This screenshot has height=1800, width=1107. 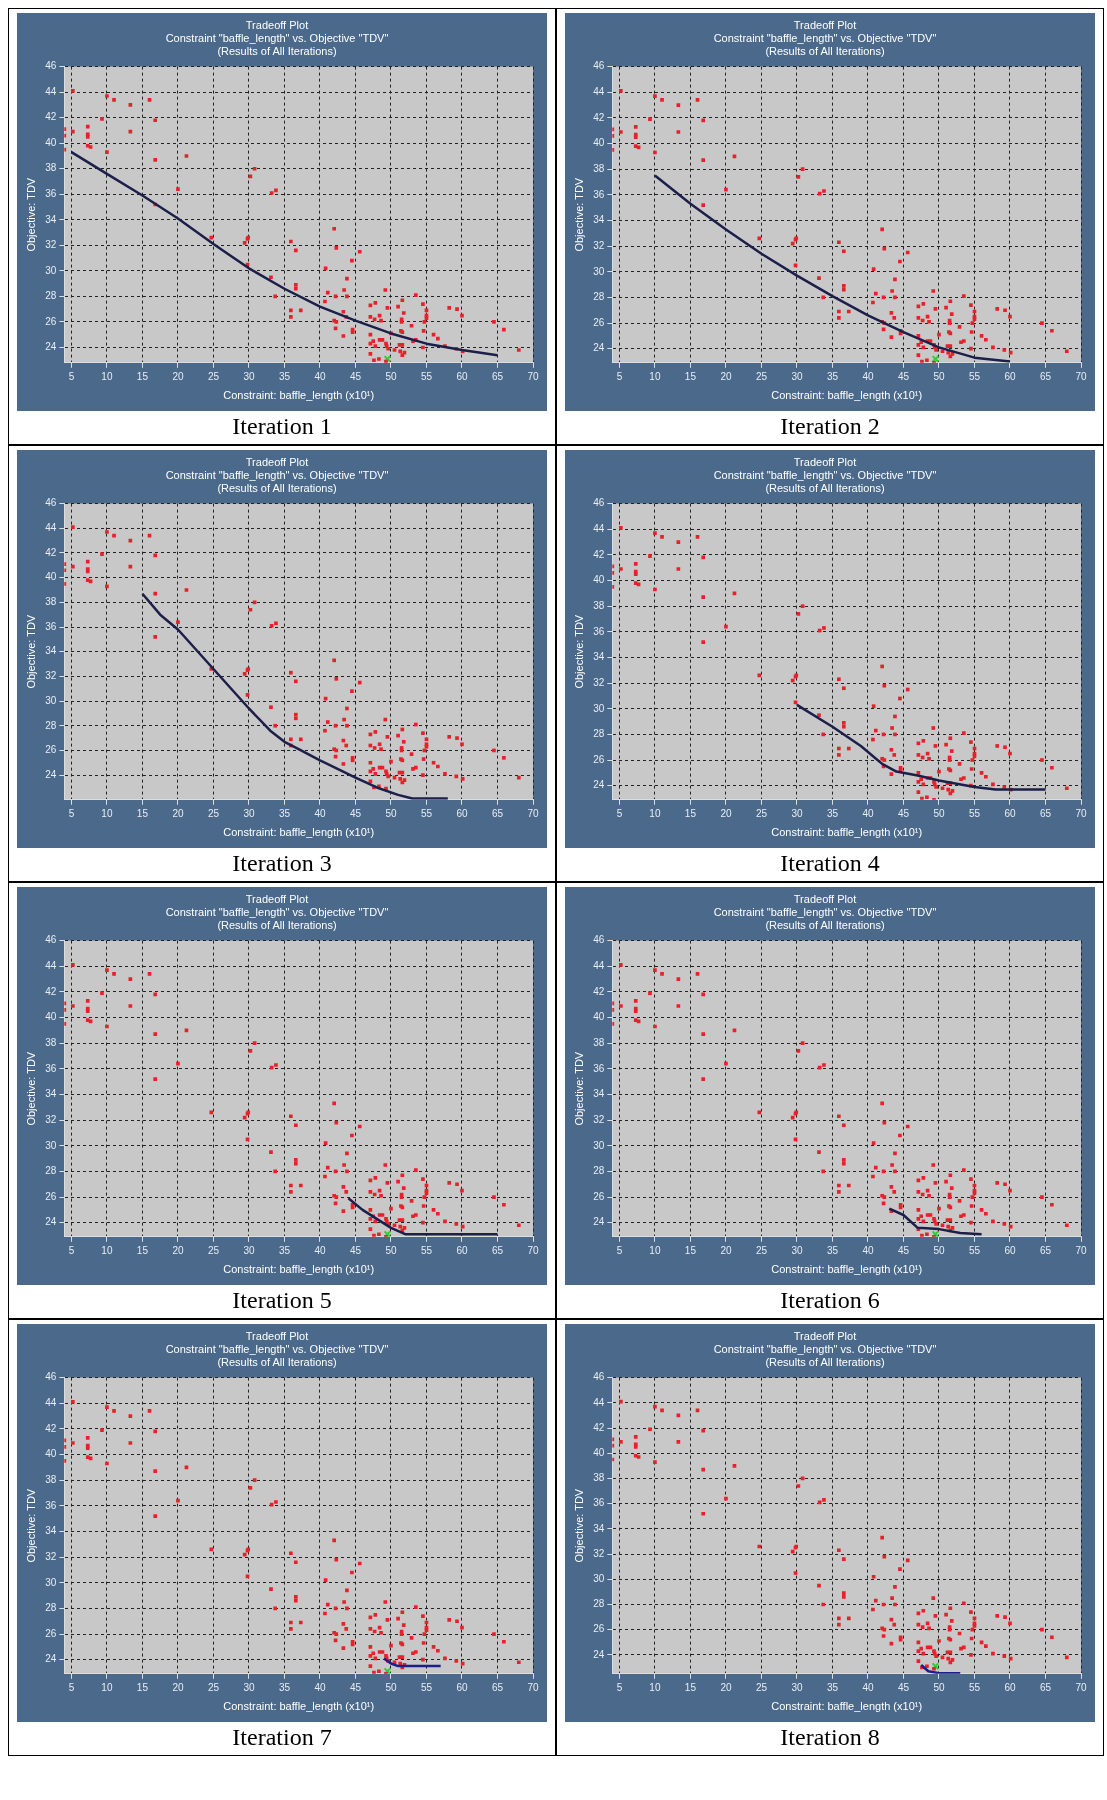 I want to click on text: Iteration 8, so click(x=830, y=1737).